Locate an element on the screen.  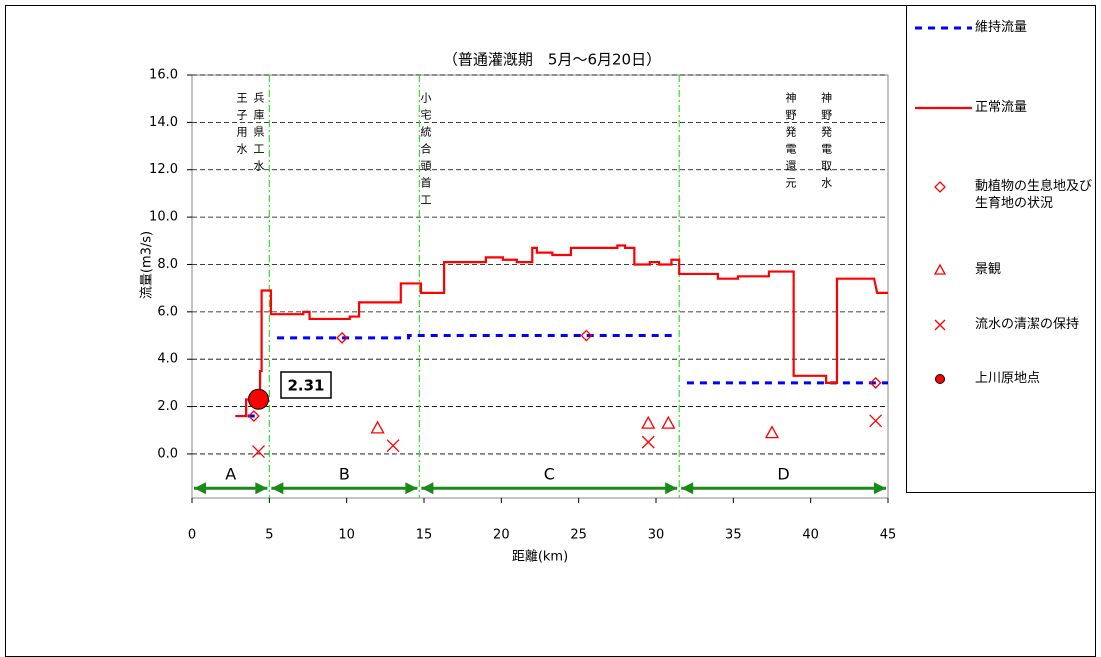
y-axis-label: 流量(m3/s) is located at coordinates (147, 265).